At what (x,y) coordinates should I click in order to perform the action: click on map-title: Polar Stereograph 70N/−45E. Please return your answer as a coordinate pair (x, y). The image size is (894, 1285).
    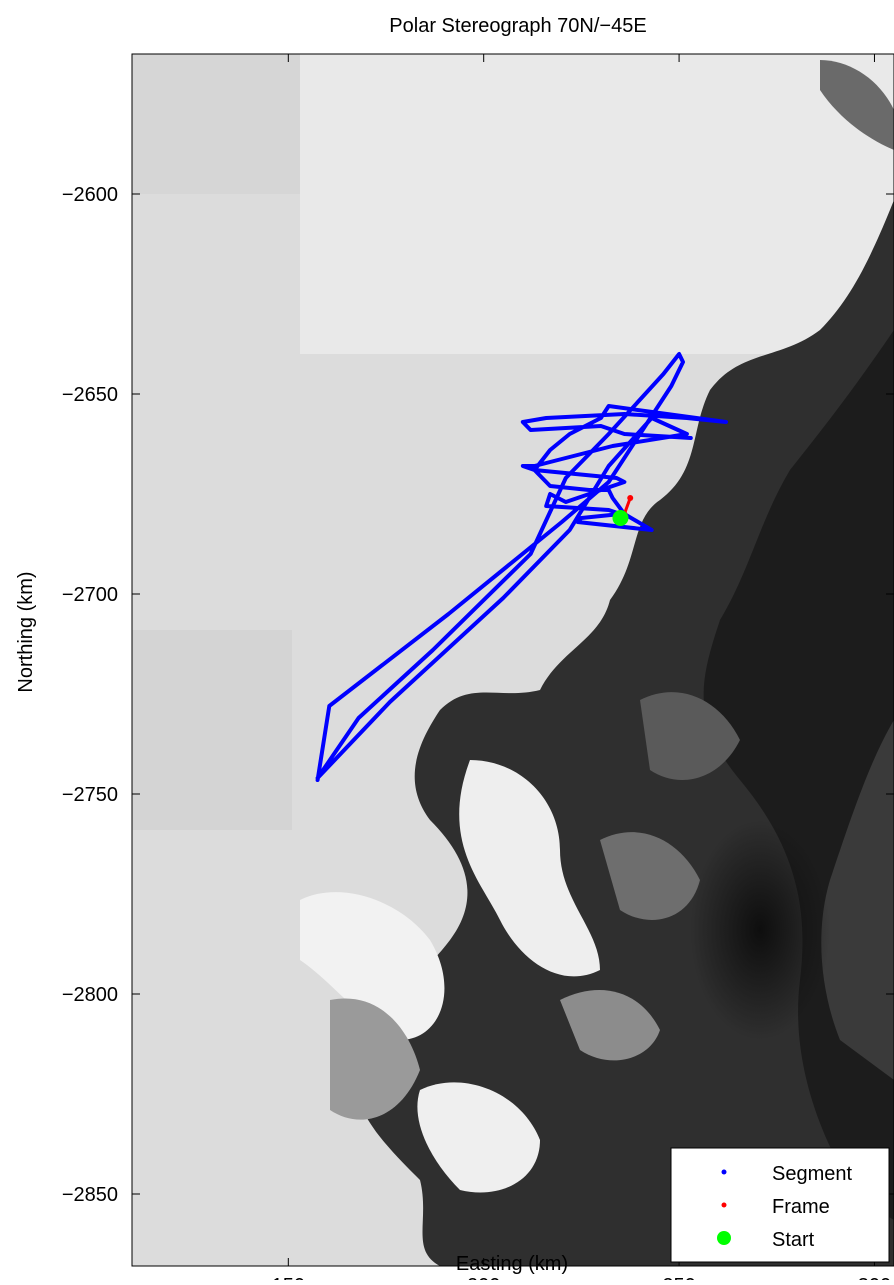
    Looking at the image, I should click on (517, 26).